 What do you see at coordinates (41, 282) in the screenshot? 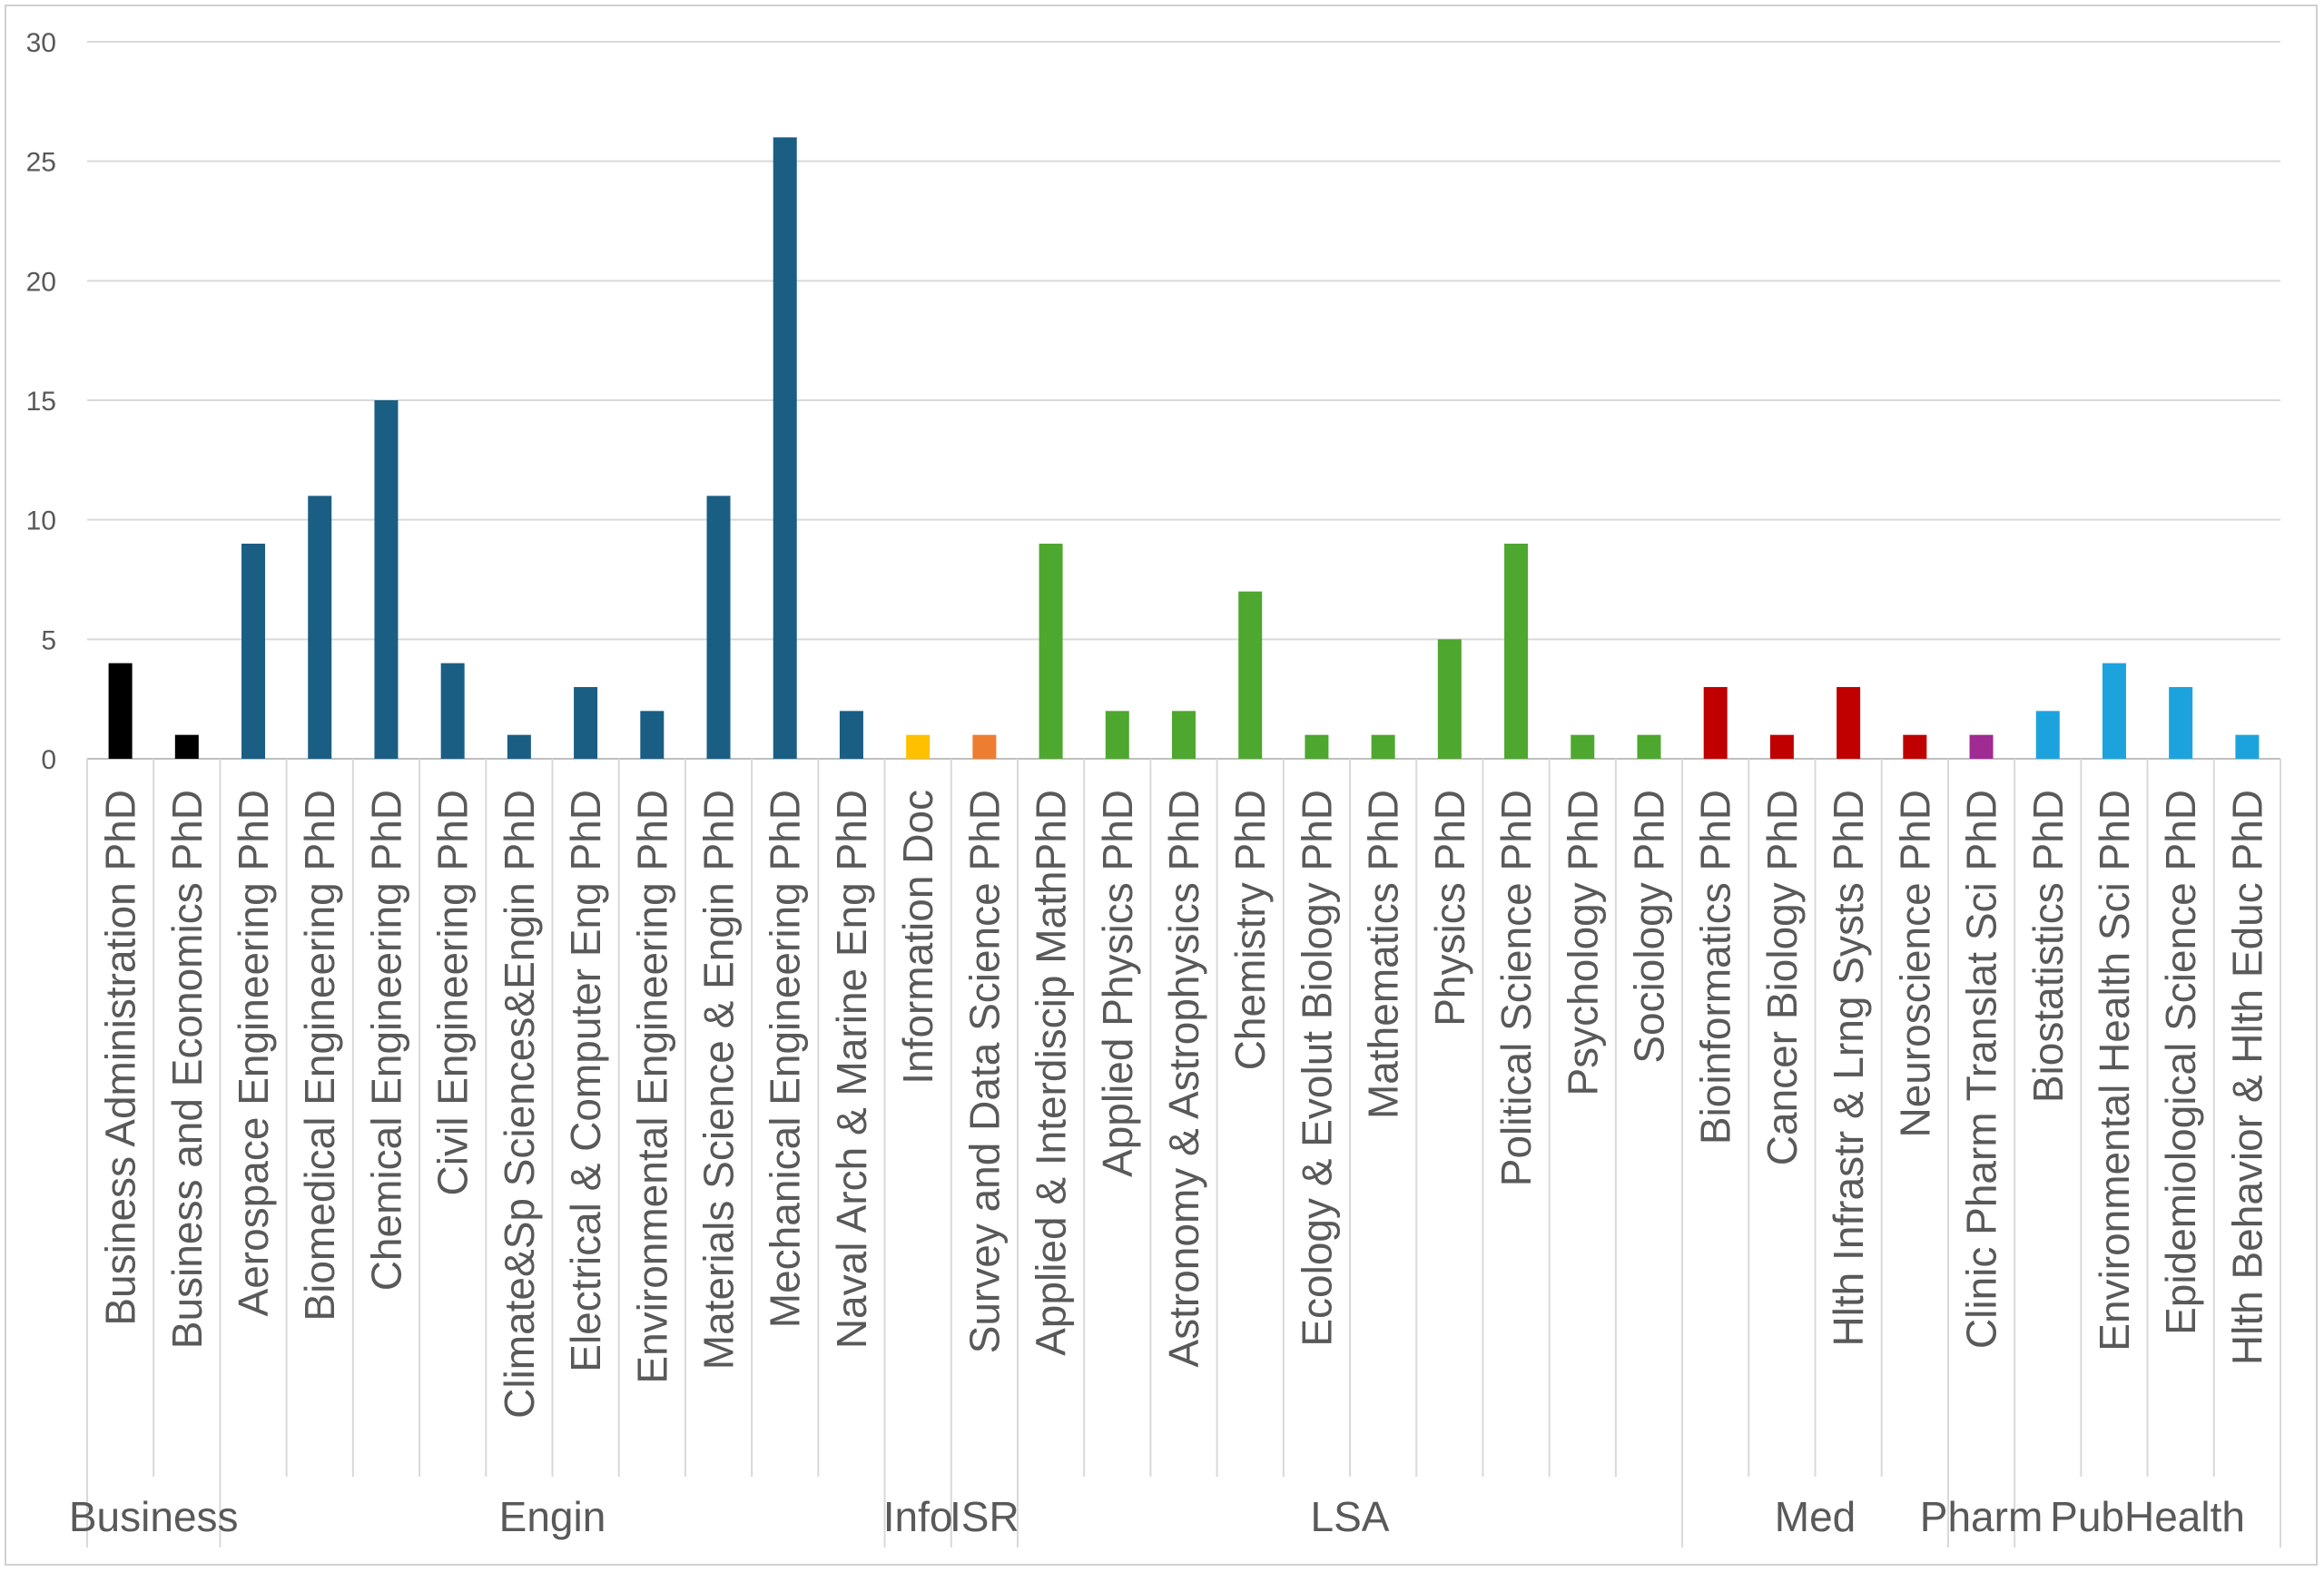
I see `y-tick-label: 20` at bounding box center [41, 282].